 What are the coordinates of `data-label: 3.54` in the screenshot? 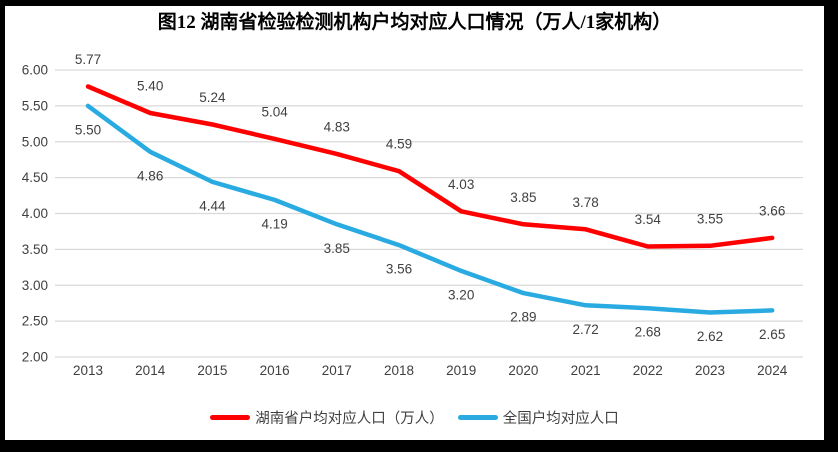 It's located at (648, 219).